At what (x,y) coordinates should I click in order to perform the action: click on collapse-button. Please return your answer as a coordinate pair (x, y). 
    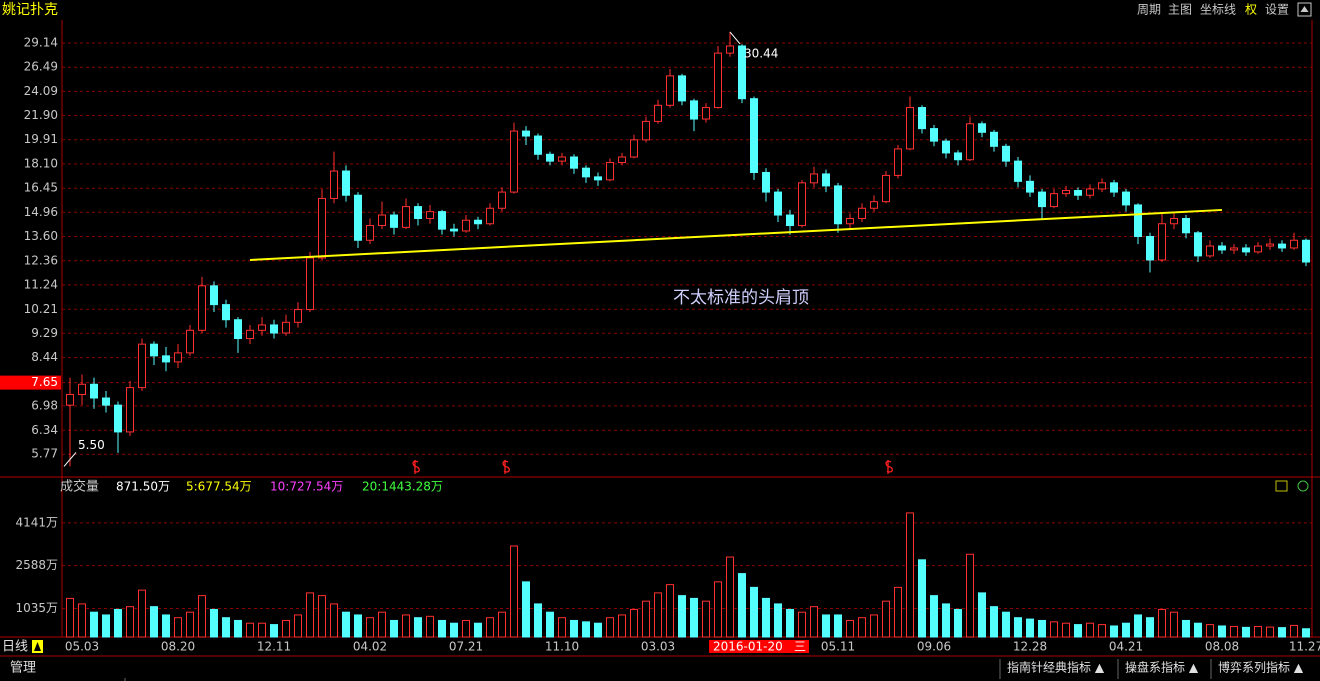
    Looking at the image, I should click on (1304, 9).